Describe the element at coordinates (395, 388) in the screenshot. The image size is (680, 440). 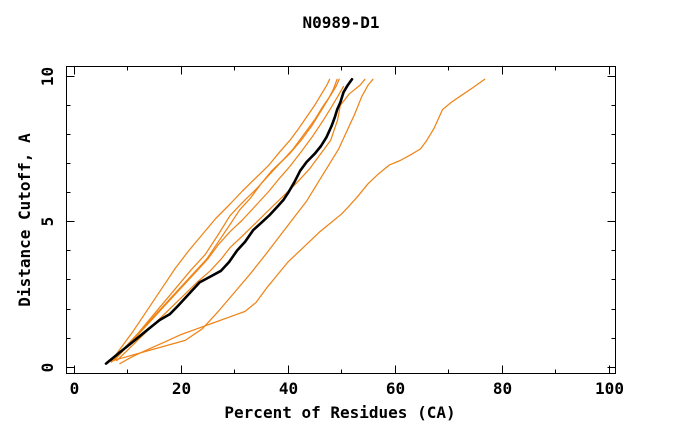
I see `x-tick-label: 60` at that location.